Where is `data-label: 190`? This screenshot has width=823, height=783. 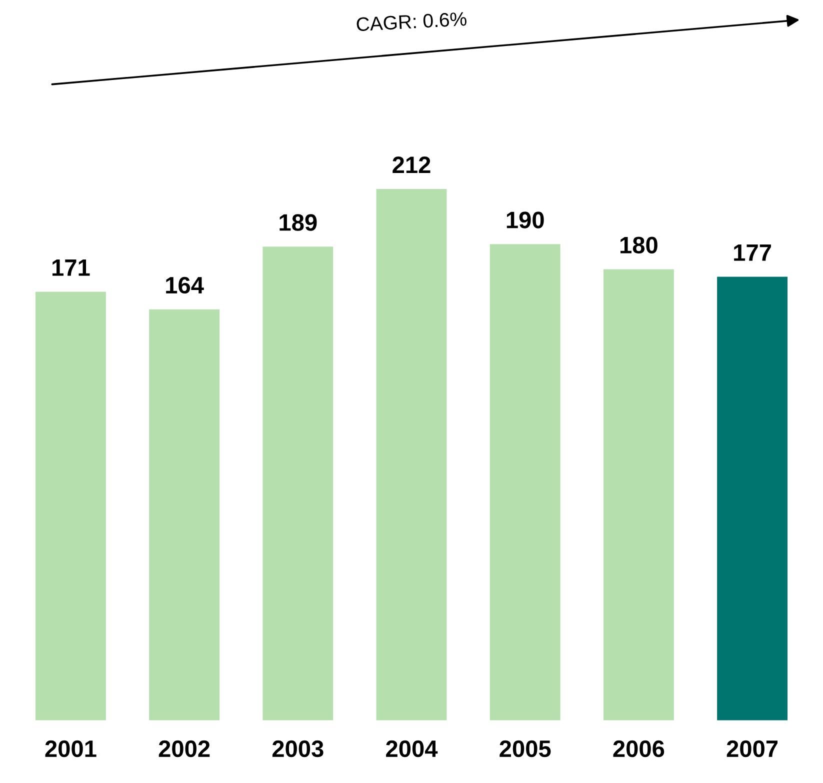 data-label: 190 is located at coordinates (525, 220).